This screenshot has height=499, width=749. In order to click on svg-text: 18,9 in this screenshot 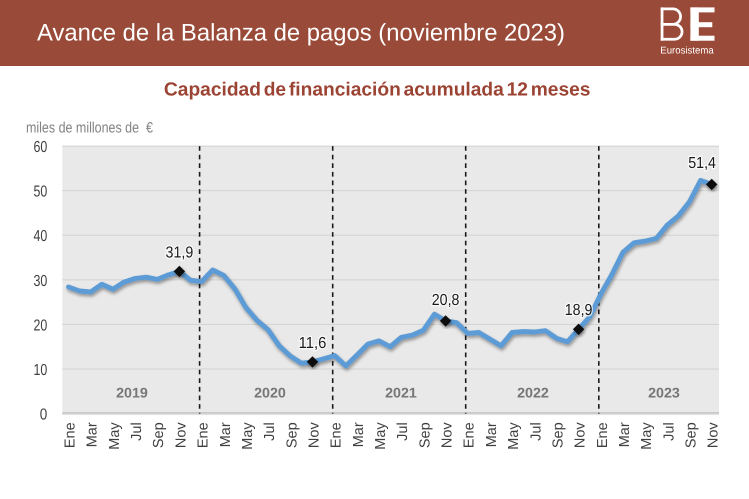, I will do `click(579, 310)`.